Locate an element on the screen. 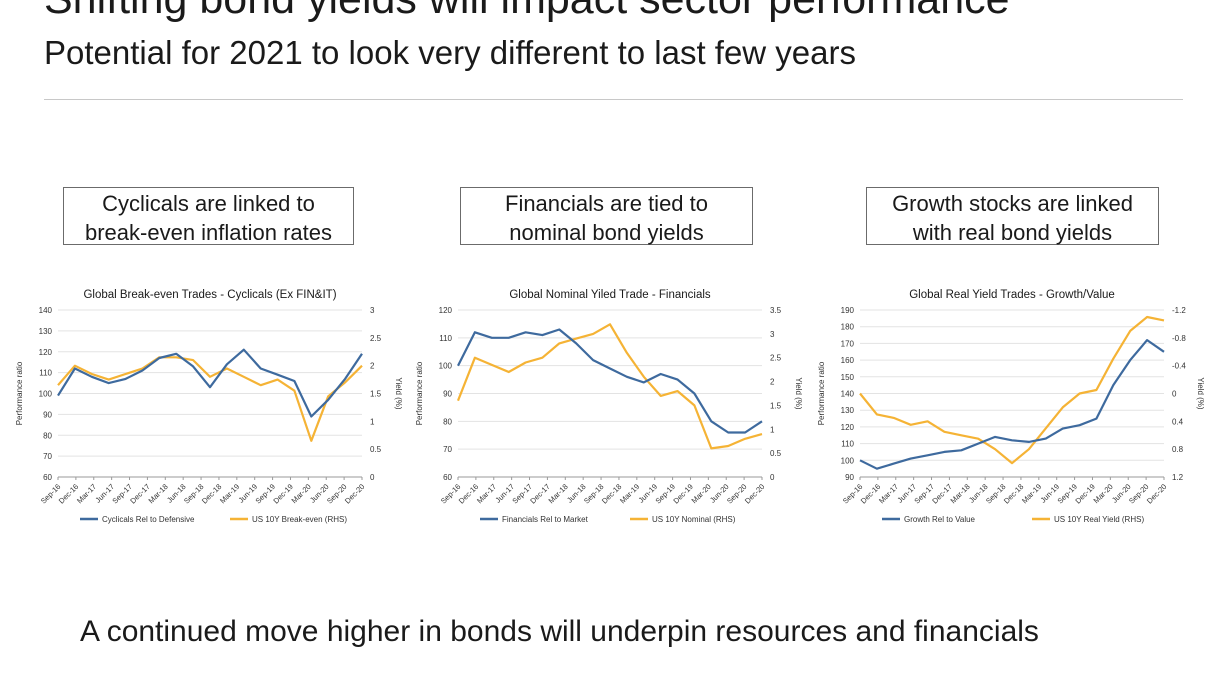  y-tick-label: 130 is located at coordinates (46, 331).